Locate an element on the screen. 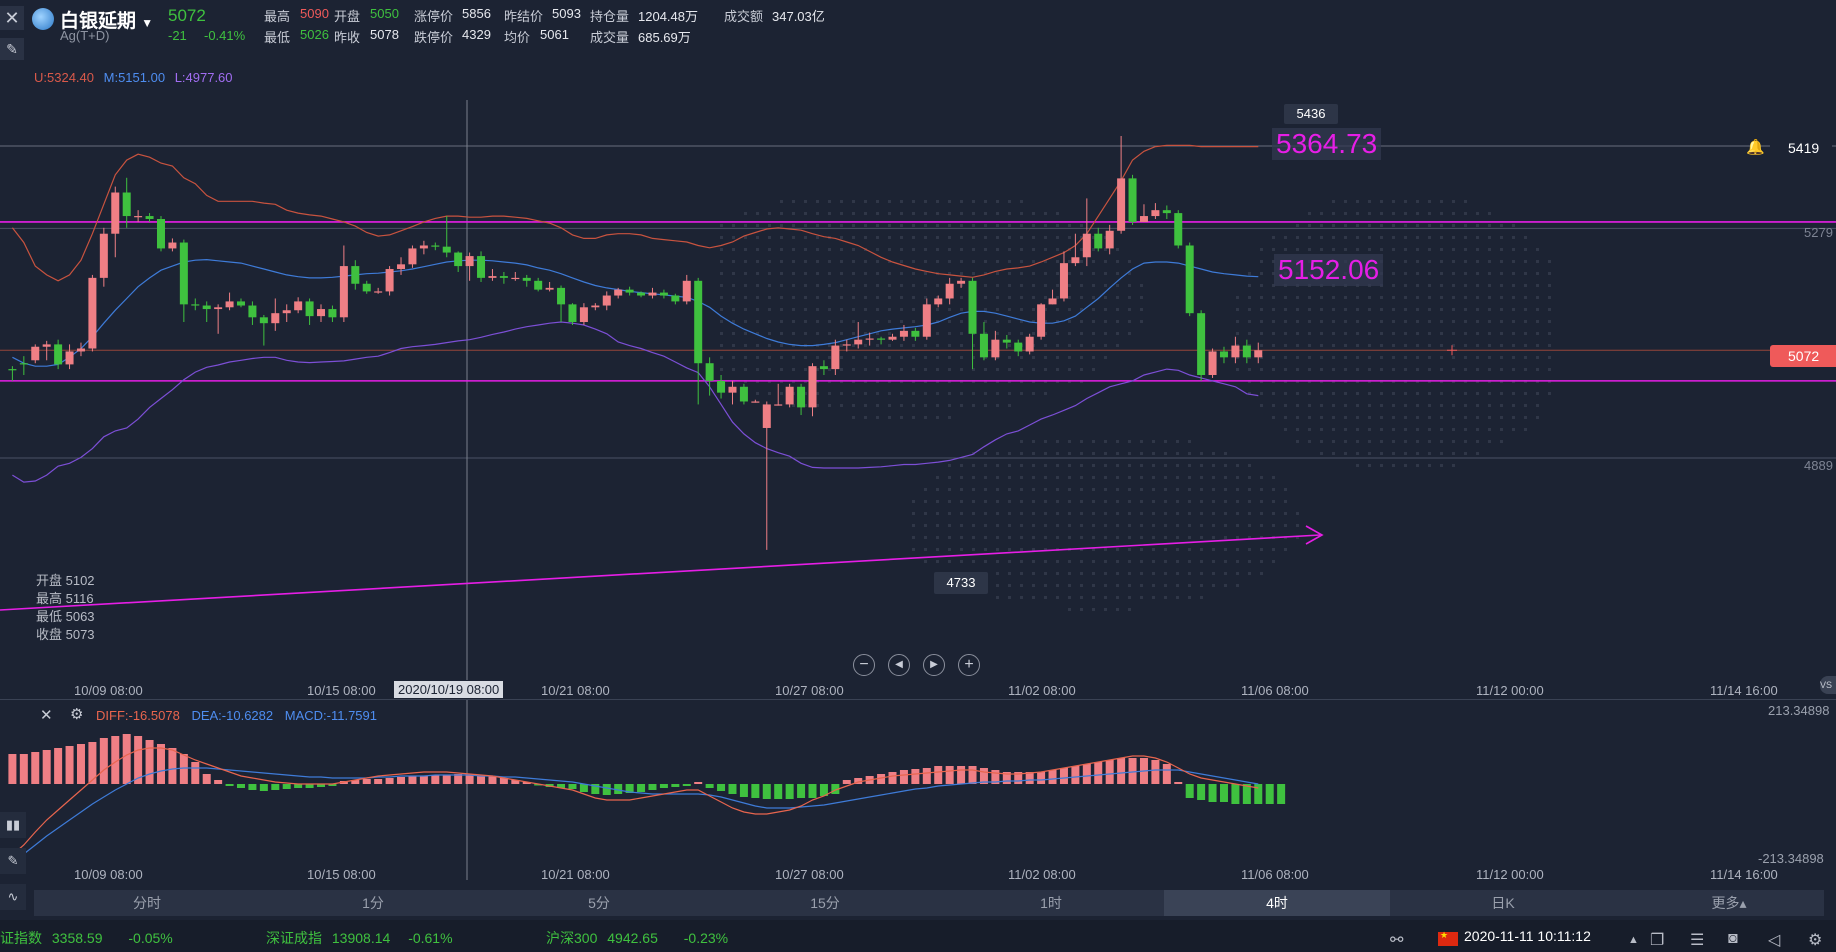 This screenshot has width=1836, height=952. caret-up-icon: ▲ is located at coordinates (1633, 940).